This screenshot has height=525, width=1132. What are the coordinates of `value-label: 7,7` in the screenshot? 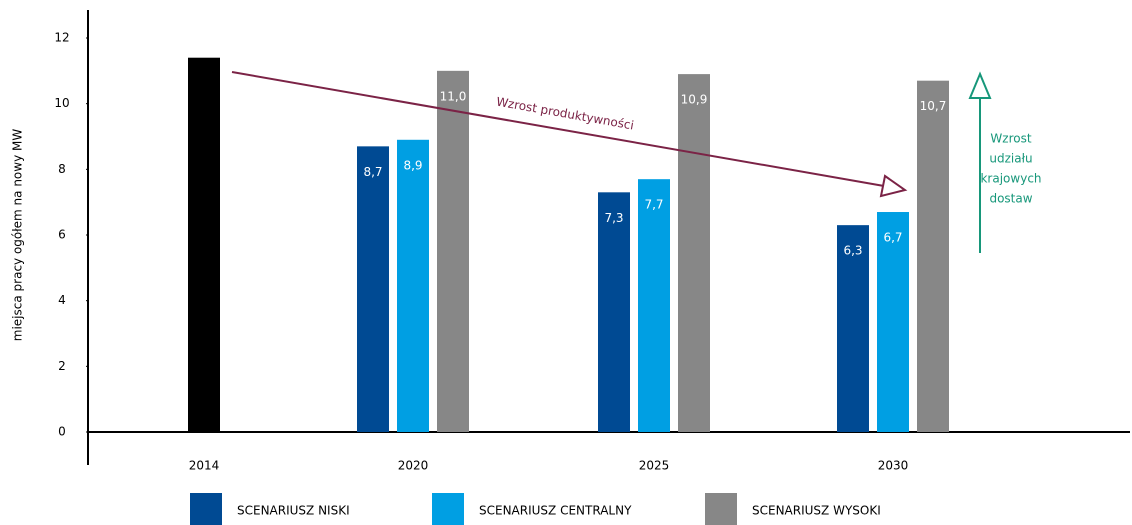 It's located at (653, 205).